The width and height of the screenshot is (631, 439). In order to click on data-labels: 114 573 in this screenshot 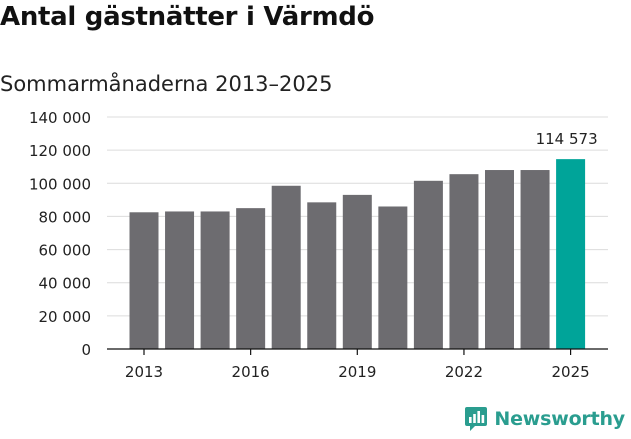, I will do `click(567, 139)`.